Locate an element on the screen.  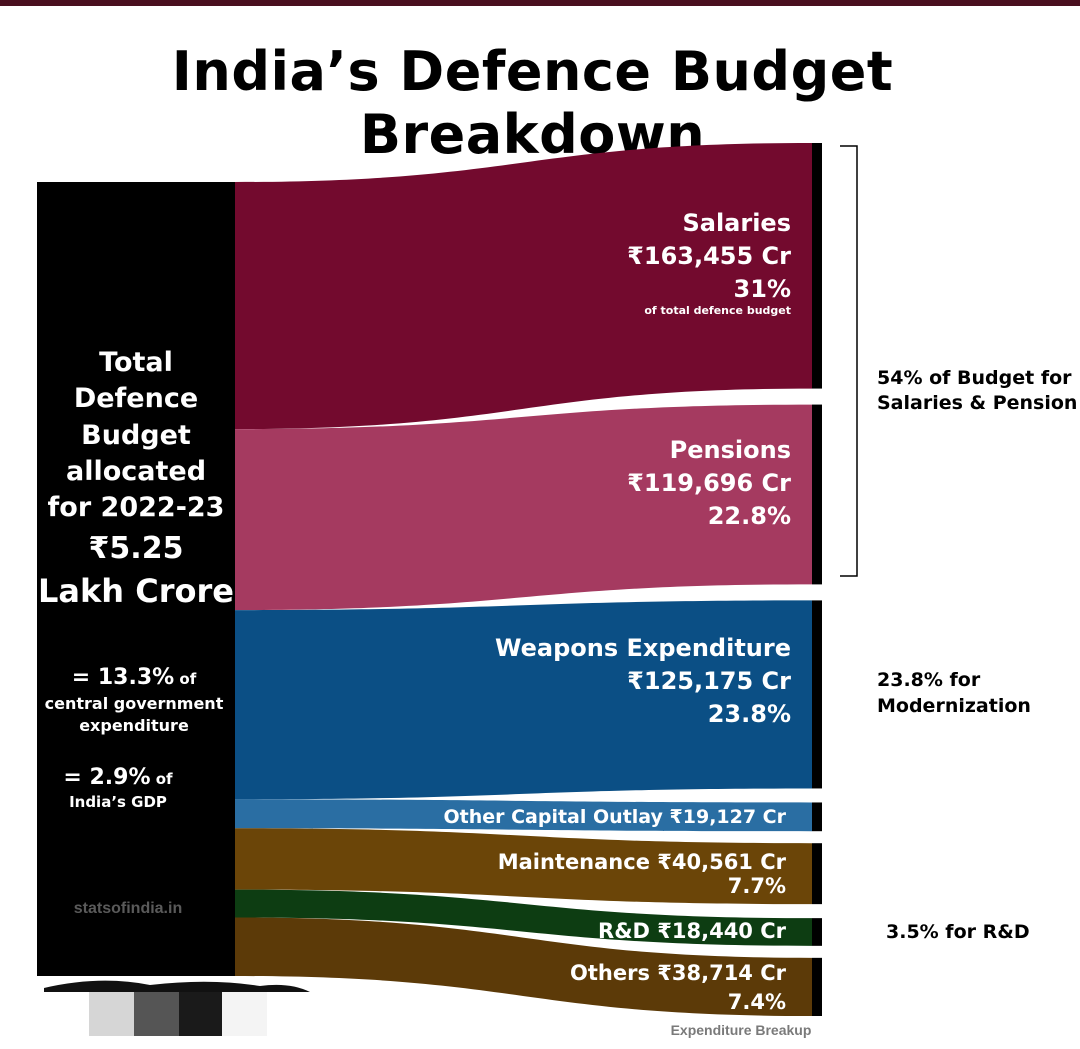
pensions-value: ₹119,696 Cr is located at coordinates (709, 483).